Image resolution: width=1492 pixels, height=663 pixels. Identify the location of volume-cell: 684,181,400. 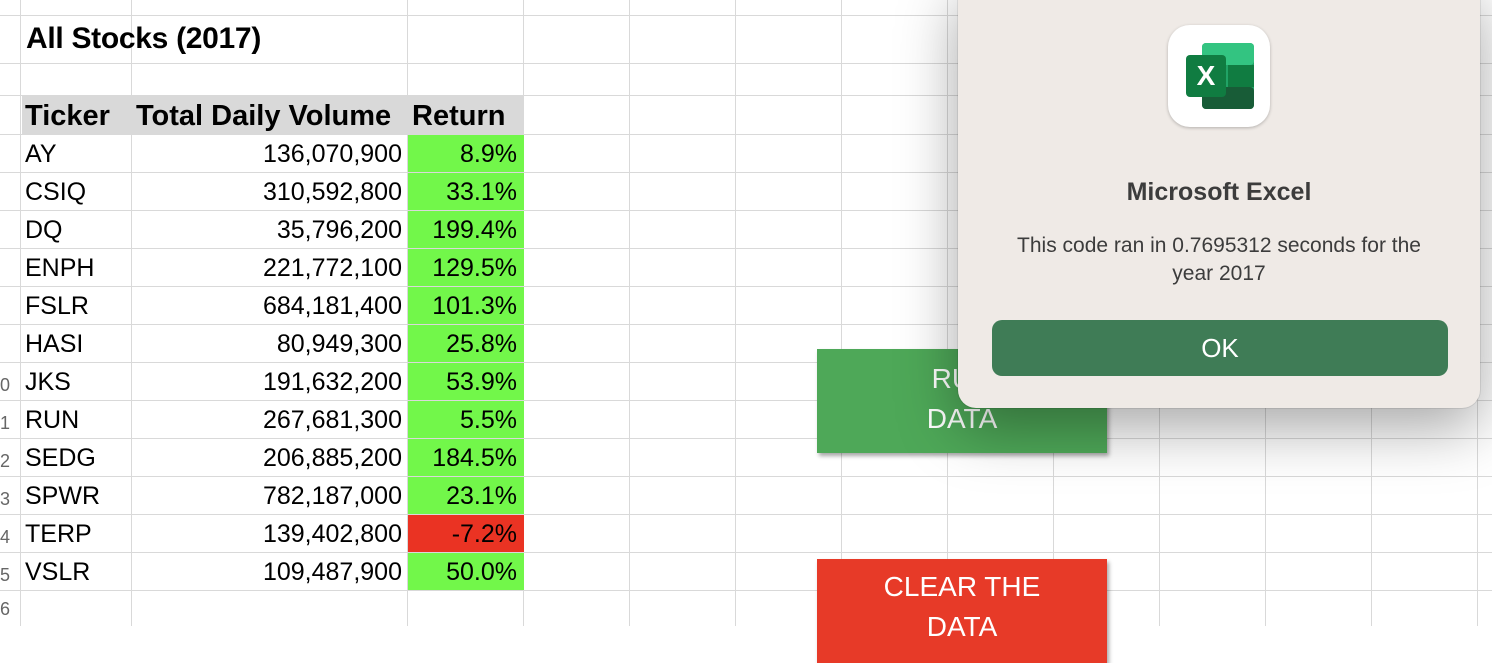
(332, 306).